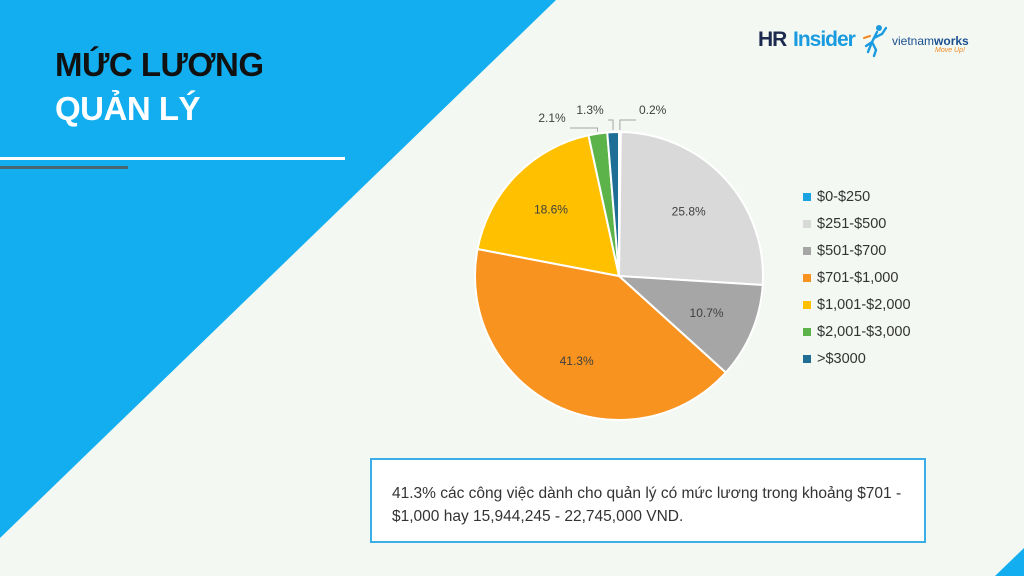 The image size is (1024, 576). Describe the element at coordinates (653, 110) in the screenshot. I see `pie-label-0: 0.2%` at that location.